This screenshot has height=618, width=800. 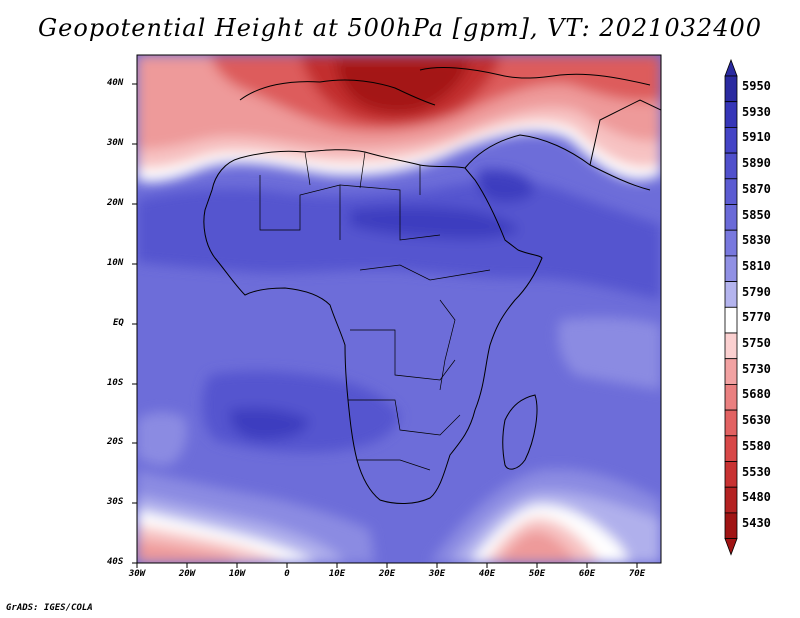 What do you see at coordinates (447, 345) in the screenshot?
I see `great-lakes` at bounding box center [447, 345].